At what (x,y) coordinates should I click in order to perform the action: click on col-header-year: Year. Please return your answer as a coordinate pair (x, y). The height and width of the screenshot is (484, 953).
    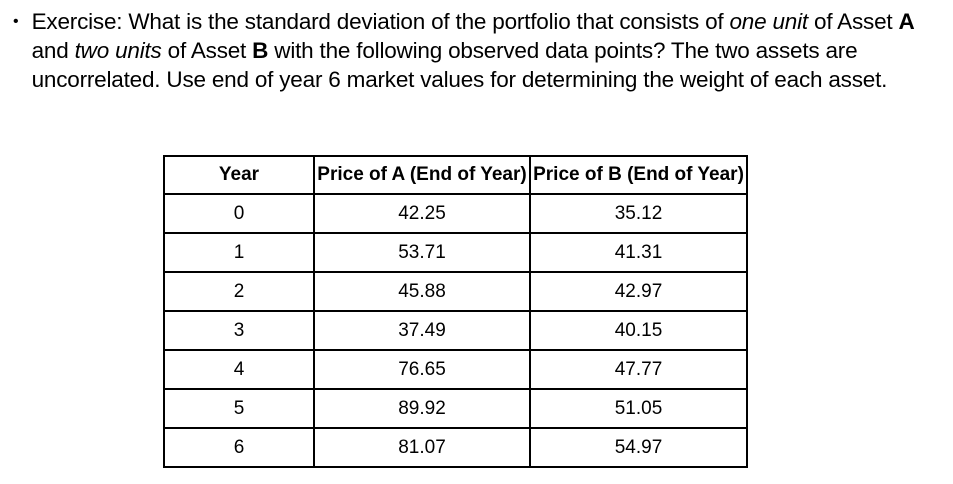
    Looking at the image, I should click on (239, 175).